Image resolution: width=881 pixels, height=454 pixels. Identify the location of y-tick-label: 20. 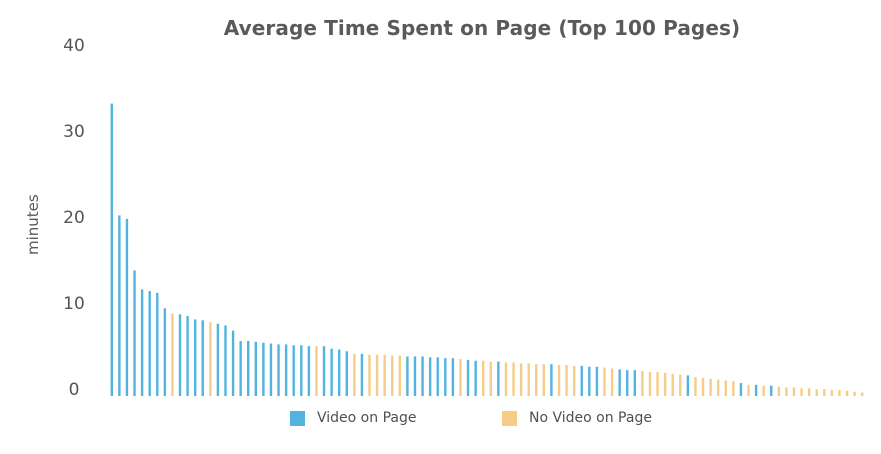
(74, 218).